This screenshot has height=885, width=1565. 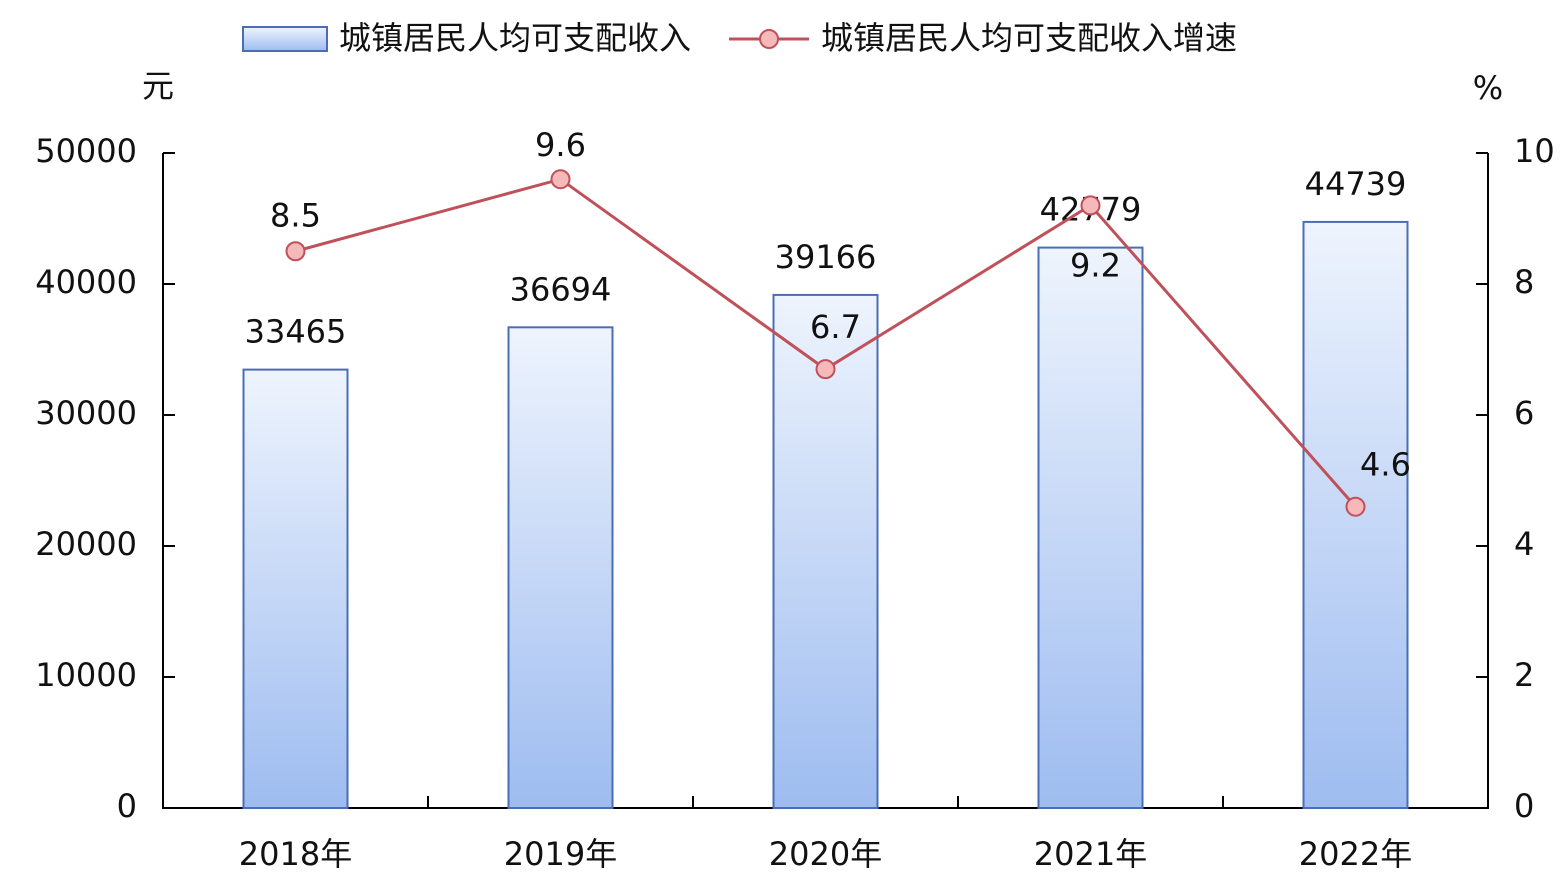 I want to click on legend-label: 城镇居民人均可支配收入, so click(x=515, y=38).